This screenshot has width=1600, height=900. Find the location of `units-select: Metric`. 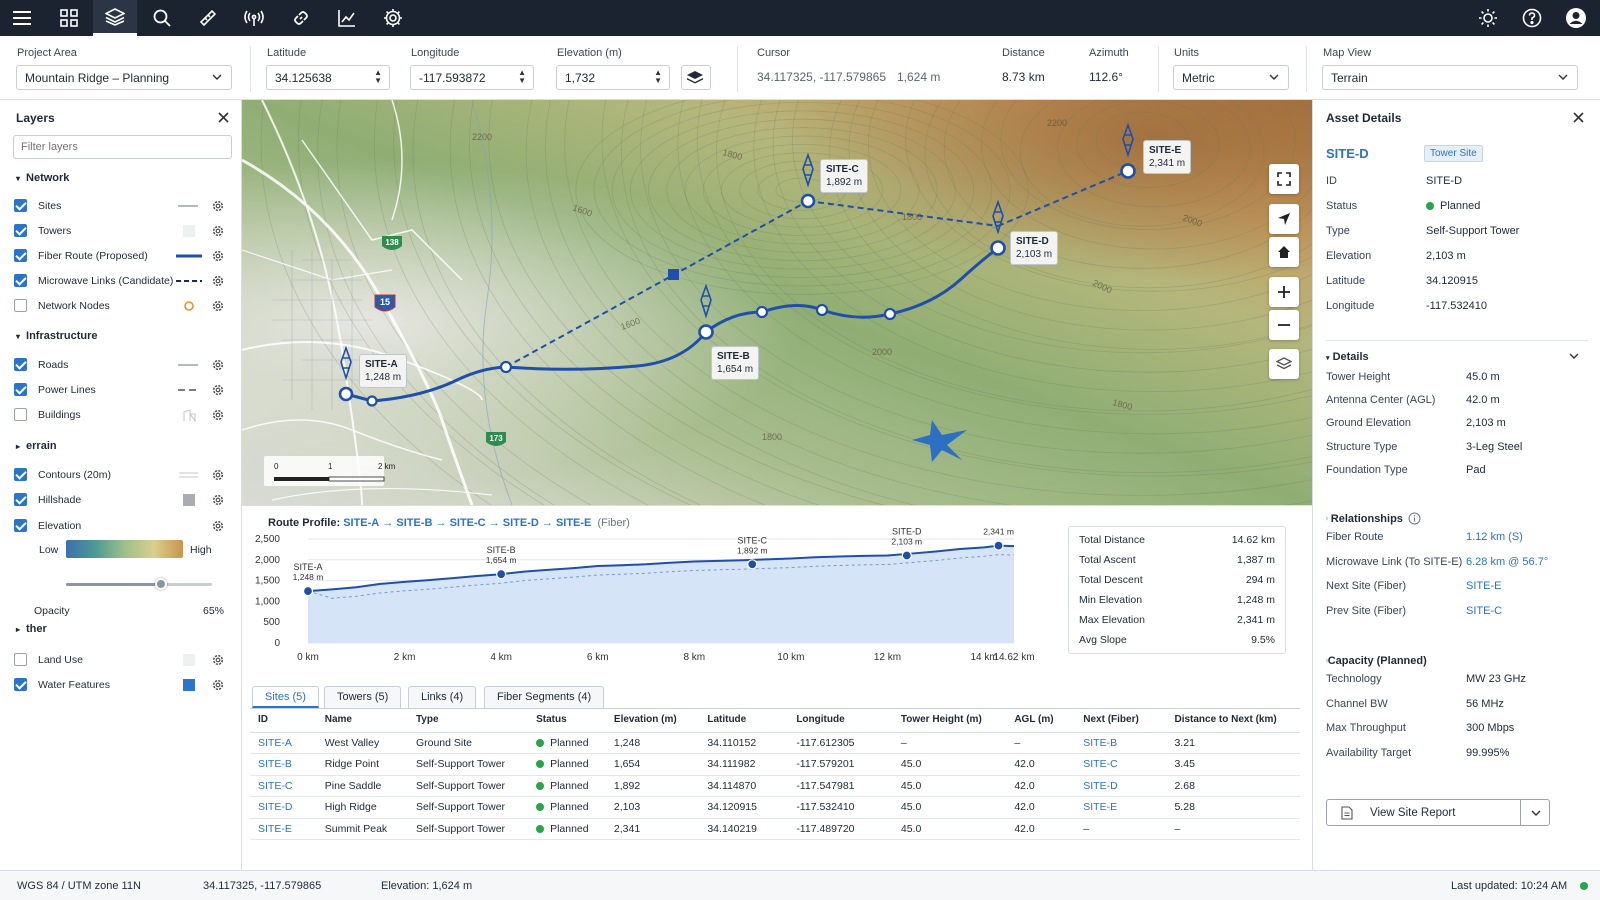

units-select: Metric is located at coordinates (1231, 77).